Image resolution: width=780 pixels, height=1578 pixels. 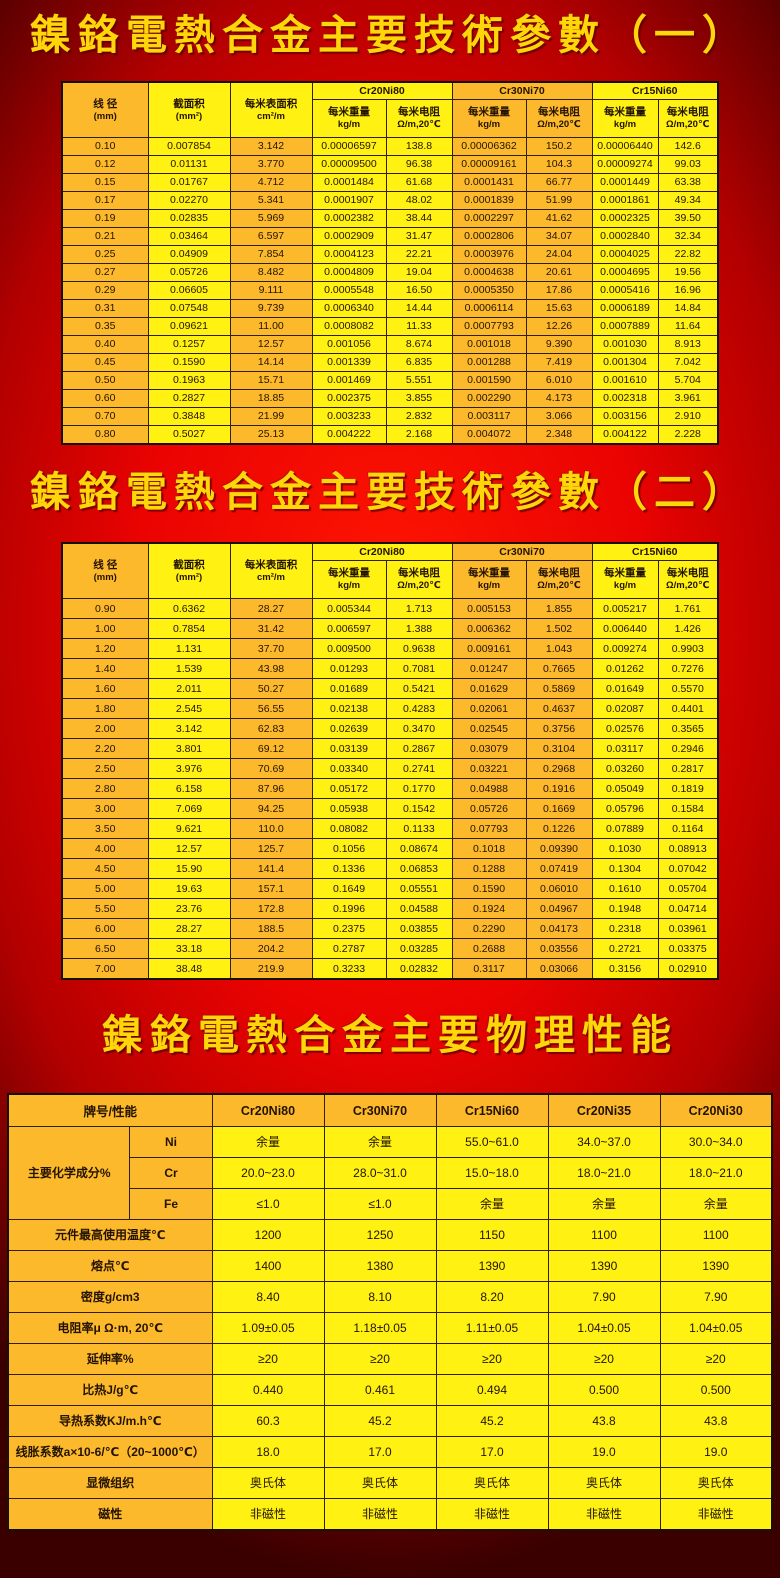 What do you see at coordinates (105, 709) in the screenshot?
I see `table-cell: 1.80` at bounding box center [105, 709].